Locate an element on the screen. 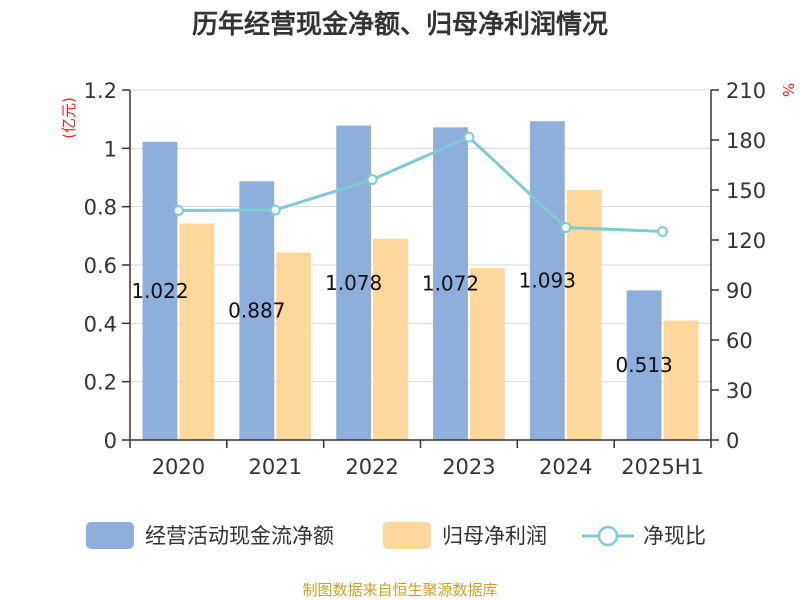 Image resolution: width=800 pixels, height=600 pixels. y-right-tick-label: 30 is located at coordinates (739, 391).